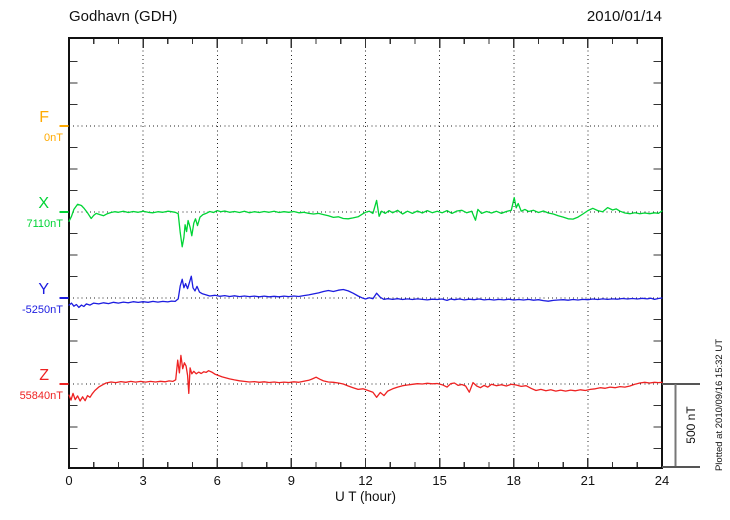  I want to click on component-baseline-value-X: 7110nT, so click(45, 224).